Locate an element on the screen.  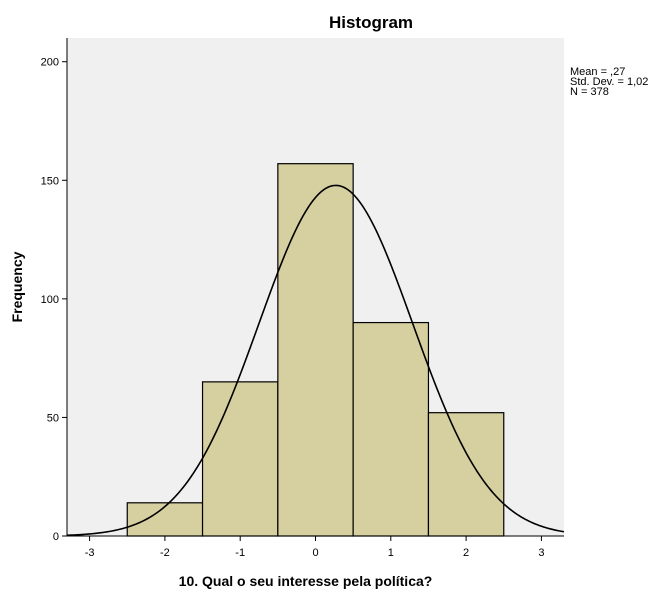
x-tick-label: 3 is located at coordinates (541, 553).